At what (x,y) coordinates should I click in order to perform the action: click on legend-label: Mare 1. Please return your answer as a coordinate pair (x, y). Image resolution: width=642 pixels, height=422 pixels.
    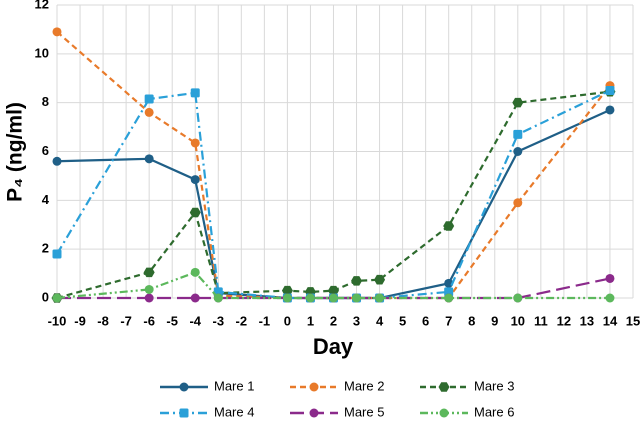
    Looking at the image, I should click on (234, 385).